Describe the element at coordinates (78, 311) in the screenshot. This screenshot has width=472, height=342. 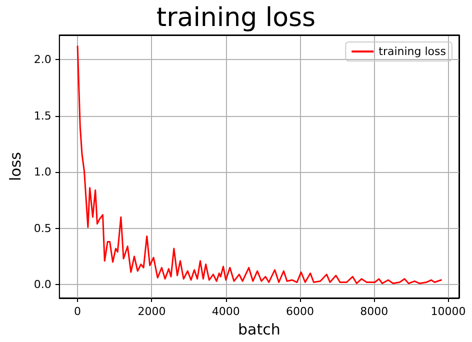
I see `x-tick-label: 0` at that location.